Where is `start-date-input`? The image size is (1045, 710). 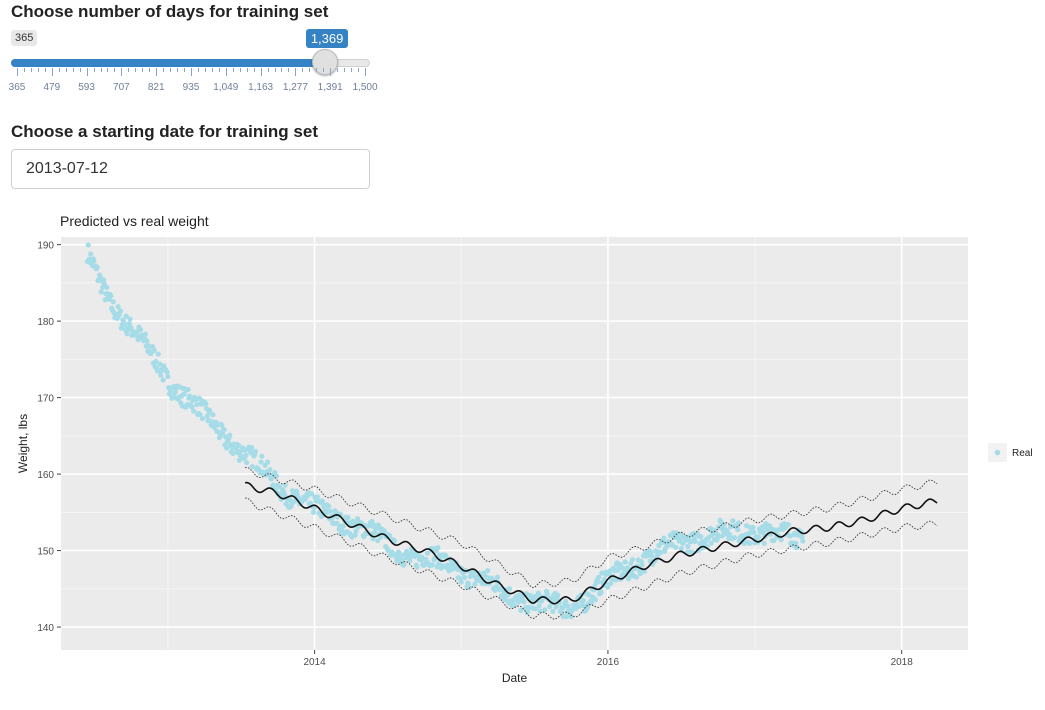 start-date-input is located at coordinates (190, 169).